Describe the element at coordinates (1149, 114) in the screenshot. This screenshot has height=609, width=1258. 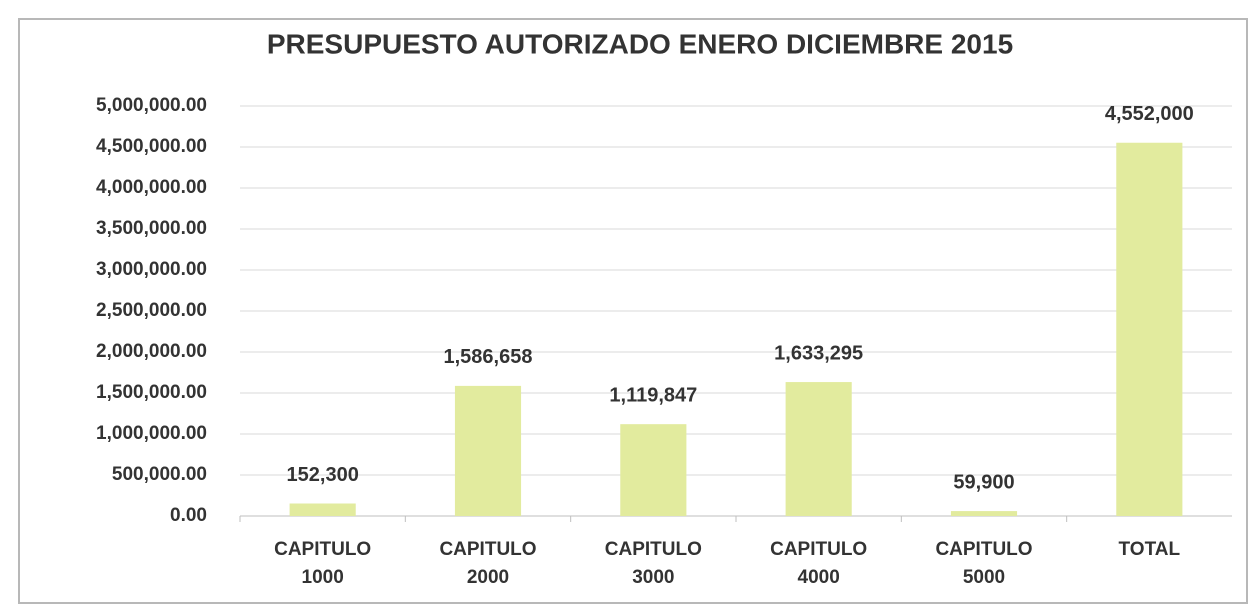
I see `value-label: 4,552,000` at that location.